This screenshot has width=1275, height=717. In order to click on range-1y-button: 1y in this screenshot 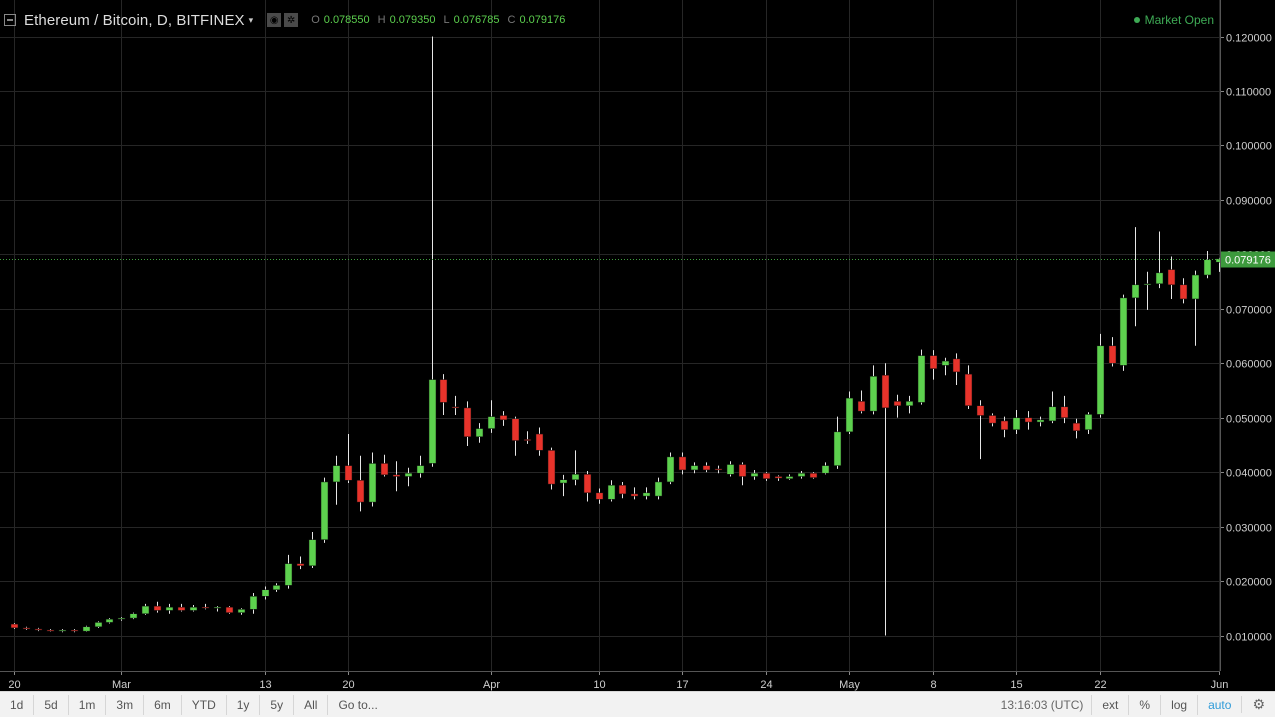, I will do `click(244, 704)`.